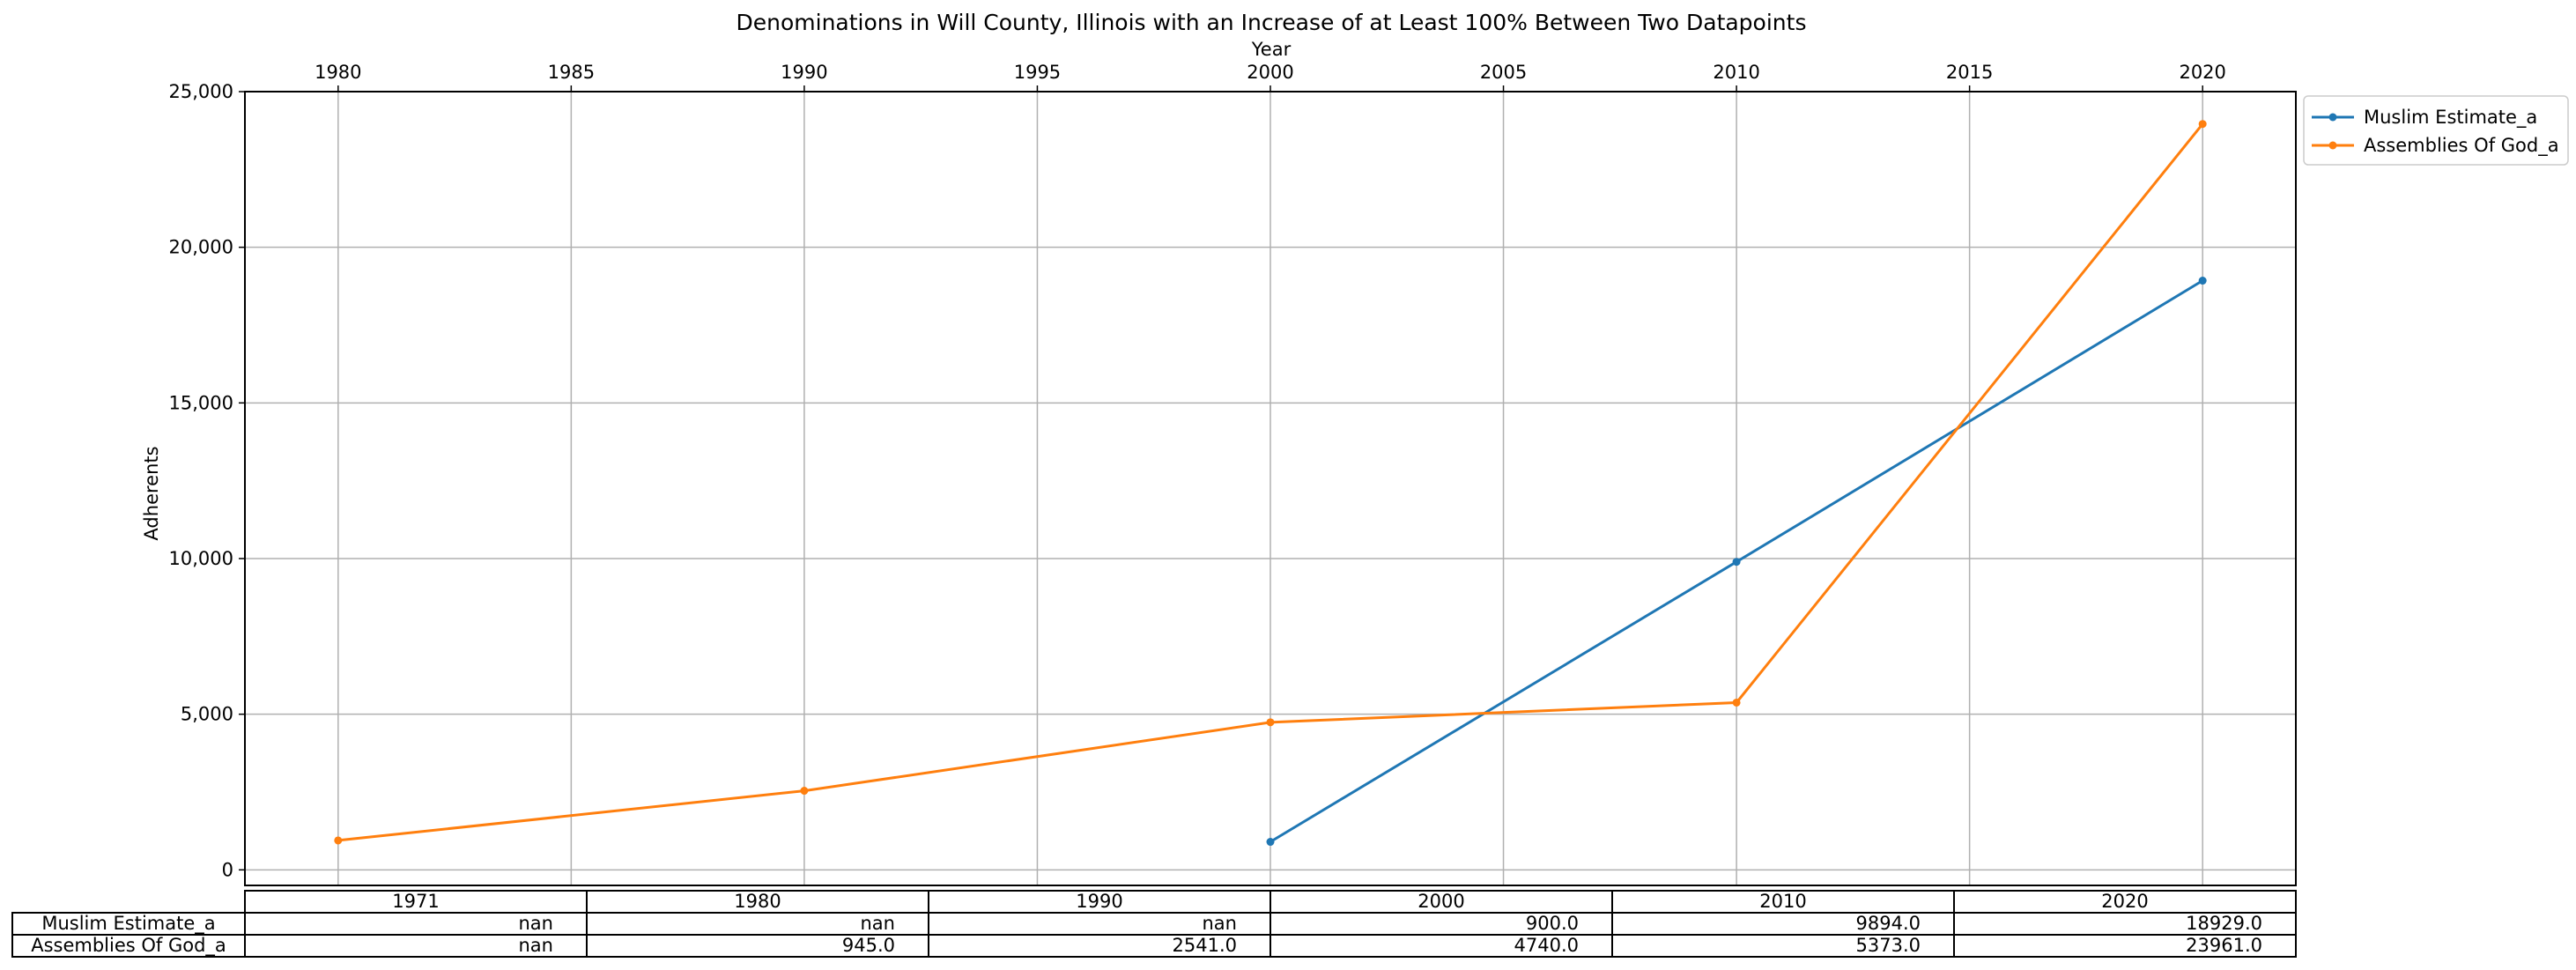 This screenshot has width=2576, height=970. Describe the element at coordinates (416, 901) in the screenshot. I see `table-column-header: 1971` at that location.